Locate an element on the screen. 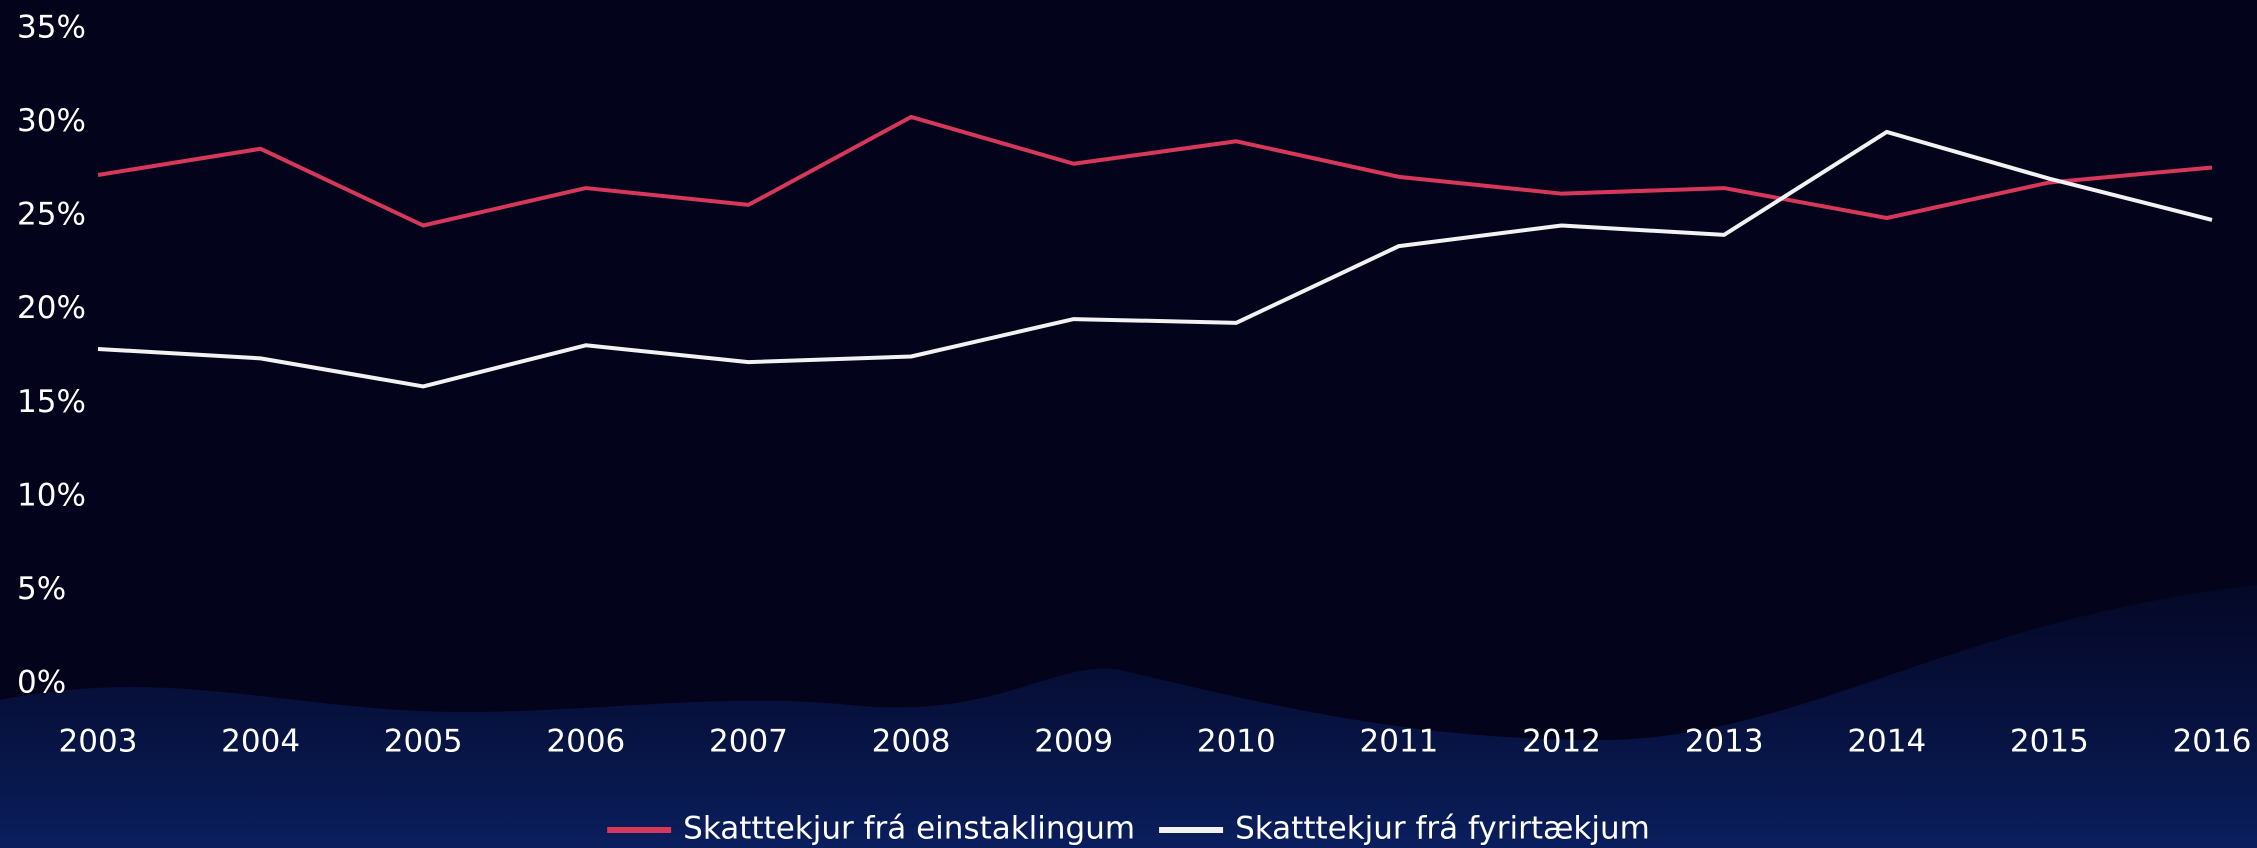 This screenshot has width=2257, height=848. x-tick-label: 2006 is located at coordinates (585, 742).